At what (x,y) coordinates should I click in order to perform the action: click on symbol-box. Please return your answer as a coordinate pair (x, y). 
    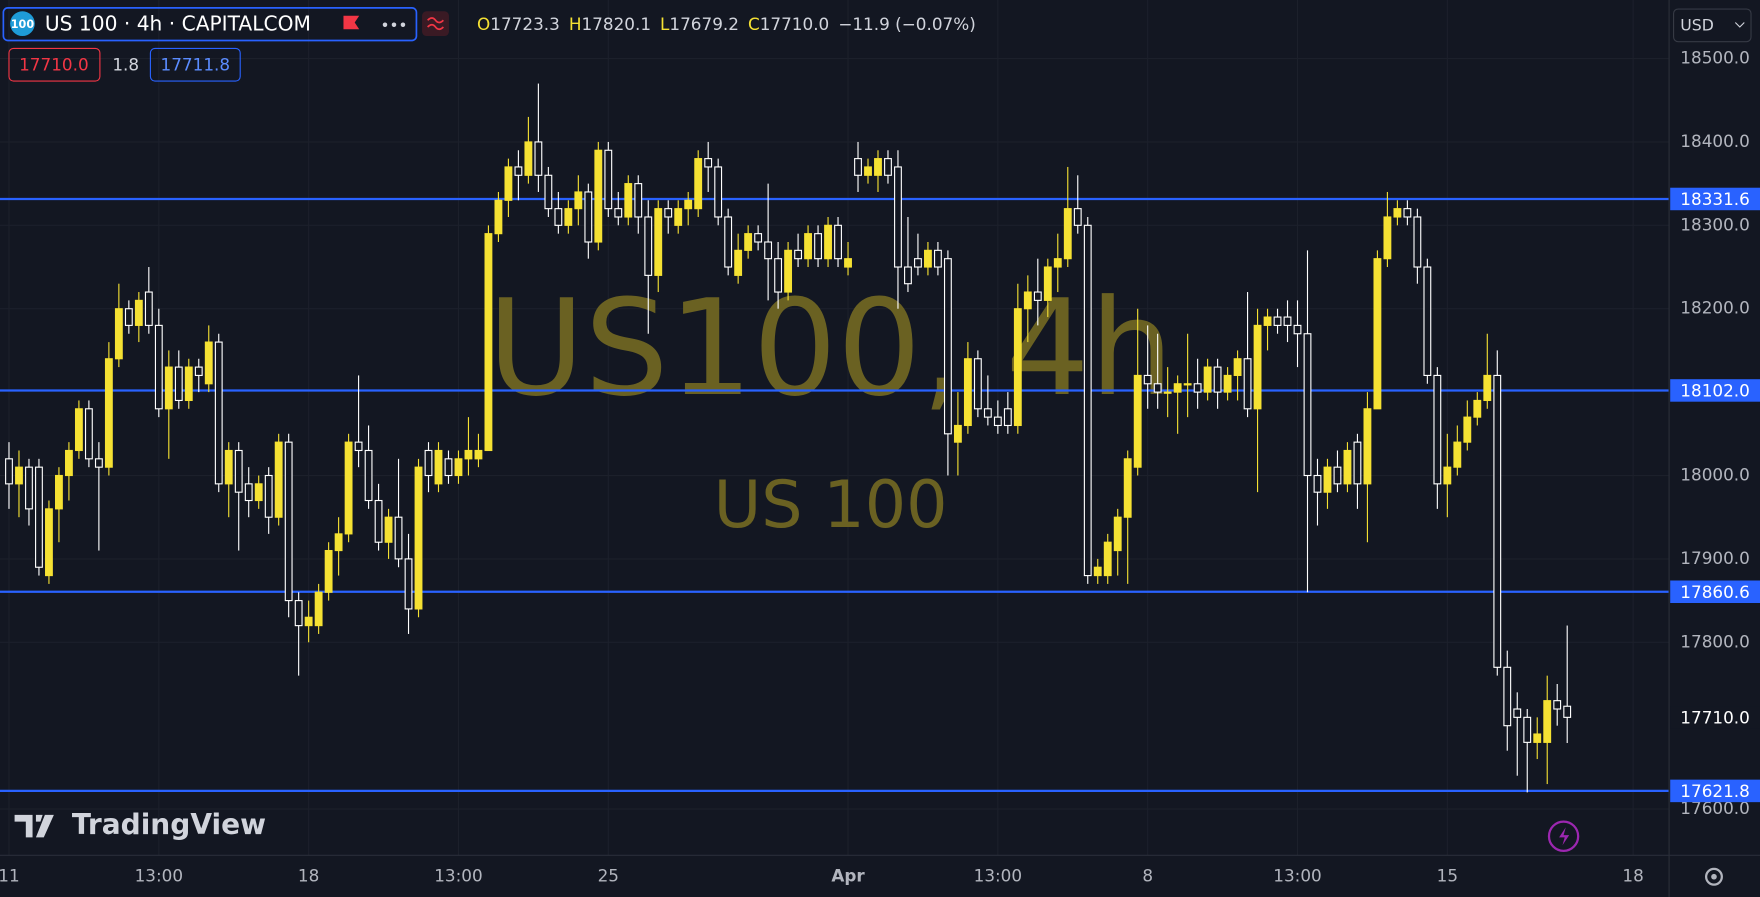
    Looking at the image, I should click on (210, 24).